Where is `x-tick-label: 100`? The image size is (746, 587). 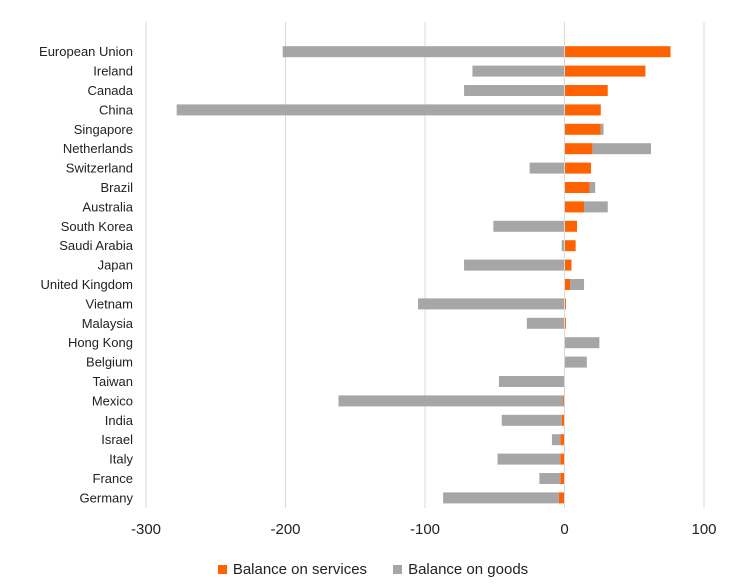 x-tick-label: 100 is located at coordinates (703, 529).